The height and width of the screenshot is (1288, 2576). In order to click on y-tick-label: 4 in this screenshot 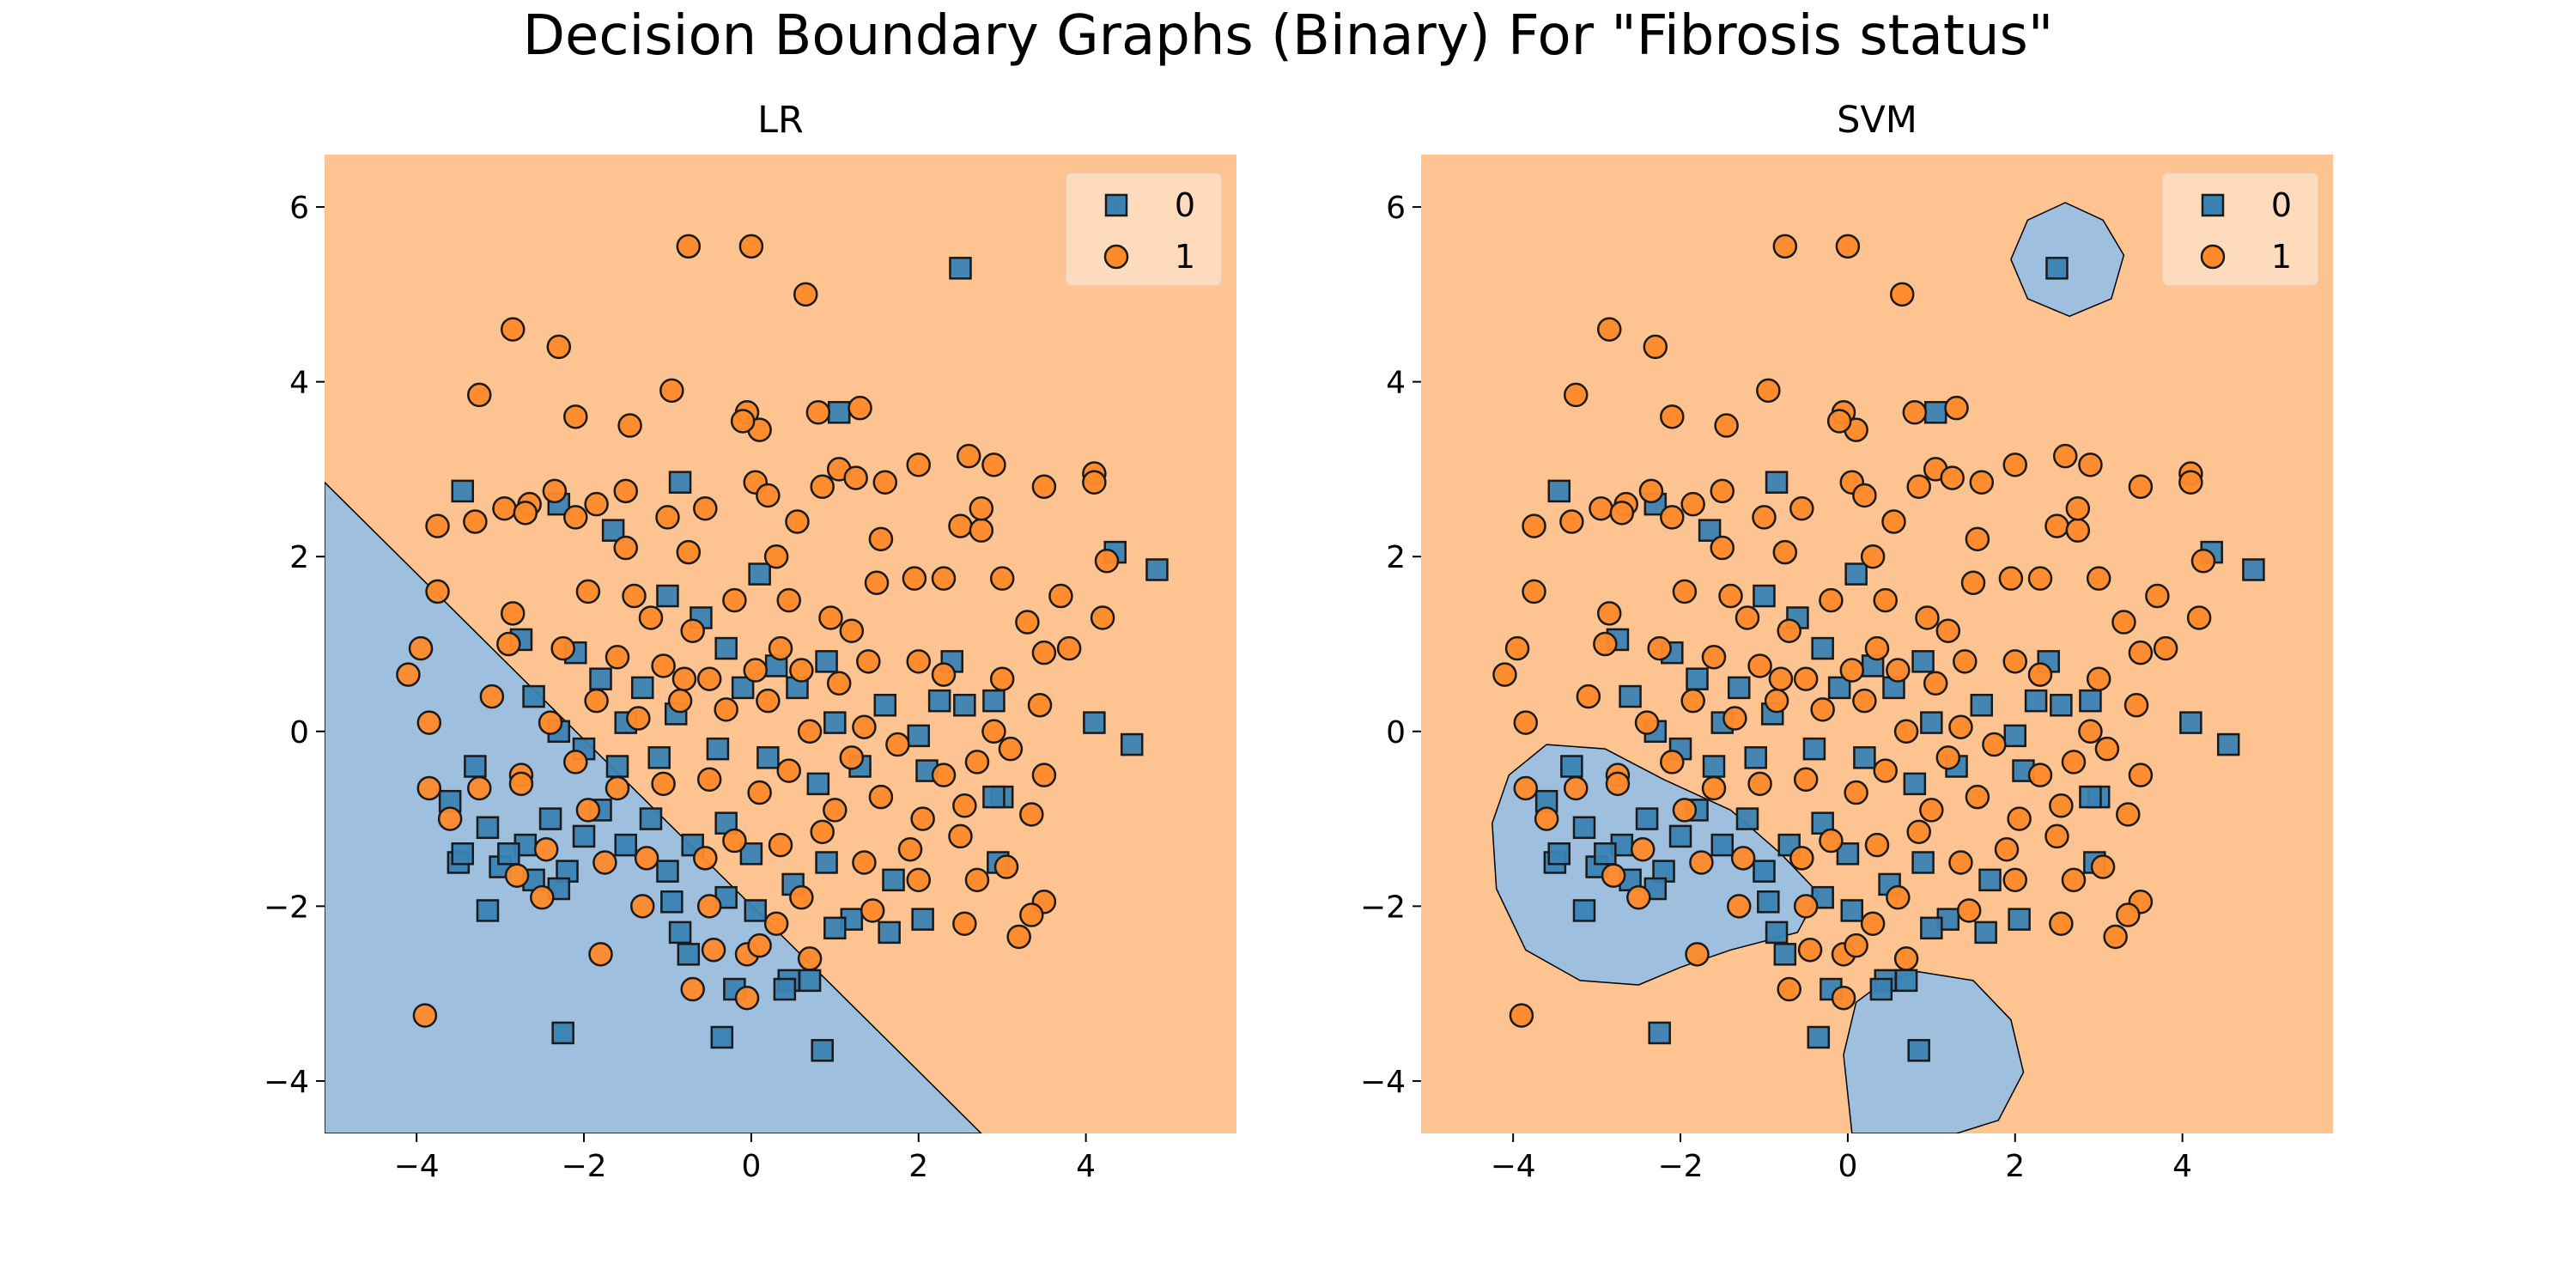, I will do `click(1396, 383)`.